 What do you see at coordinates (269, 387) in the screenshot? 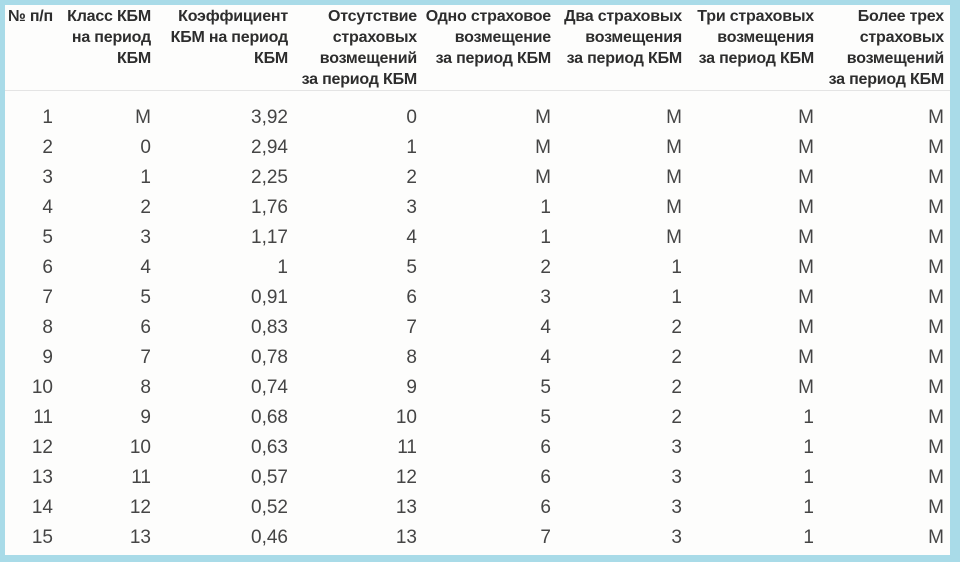
I see `table-cell: 0,74` at bounding box center [269, 387].